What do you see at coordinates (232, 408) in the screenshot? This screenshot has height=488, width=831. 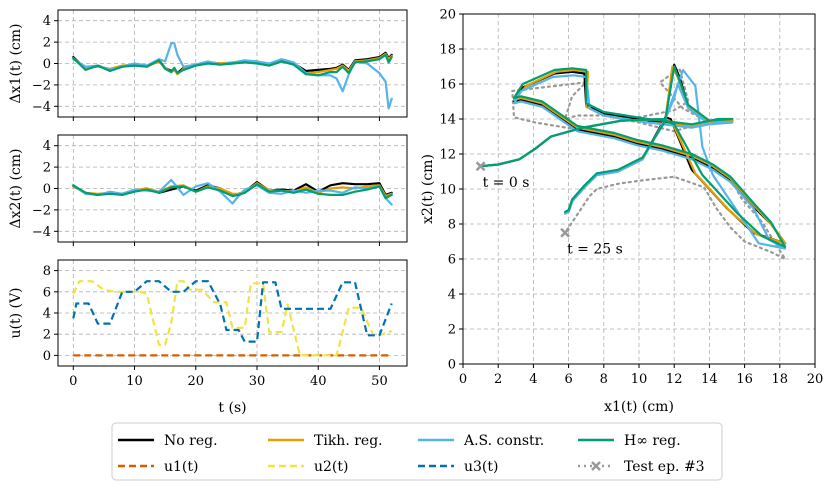 I see `x-axis-label: t (s)` at bounding box center [232, 408].